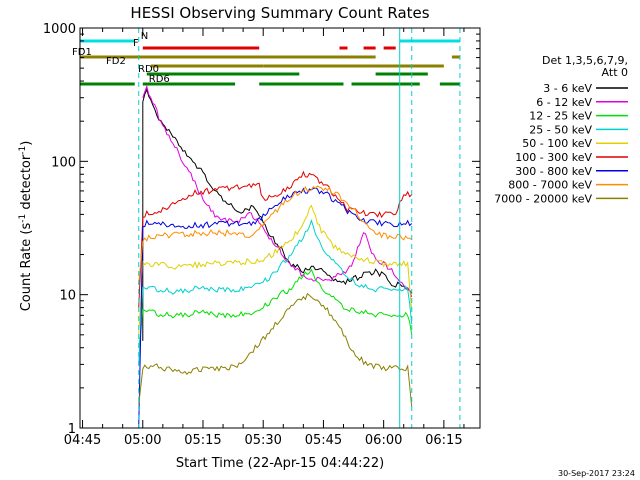 The width and height of the screenshot is (640, 480). What do you see at coordinates (557, 143) in the screenshot?
I see `legend-label: 50 - 100 keV` at bounding box center [557, 143].